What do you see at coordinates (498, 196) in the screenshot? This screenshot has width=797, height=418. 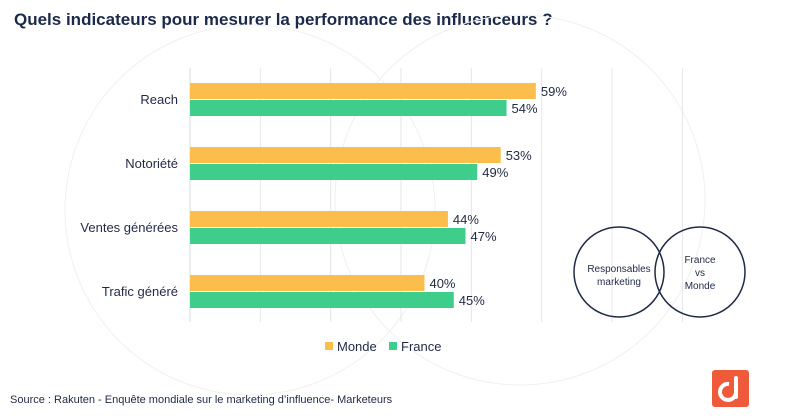 I see `value-labels: 59%54% 53% 49% 44% 47% 40% 45%` at bounding box center [498, 196].